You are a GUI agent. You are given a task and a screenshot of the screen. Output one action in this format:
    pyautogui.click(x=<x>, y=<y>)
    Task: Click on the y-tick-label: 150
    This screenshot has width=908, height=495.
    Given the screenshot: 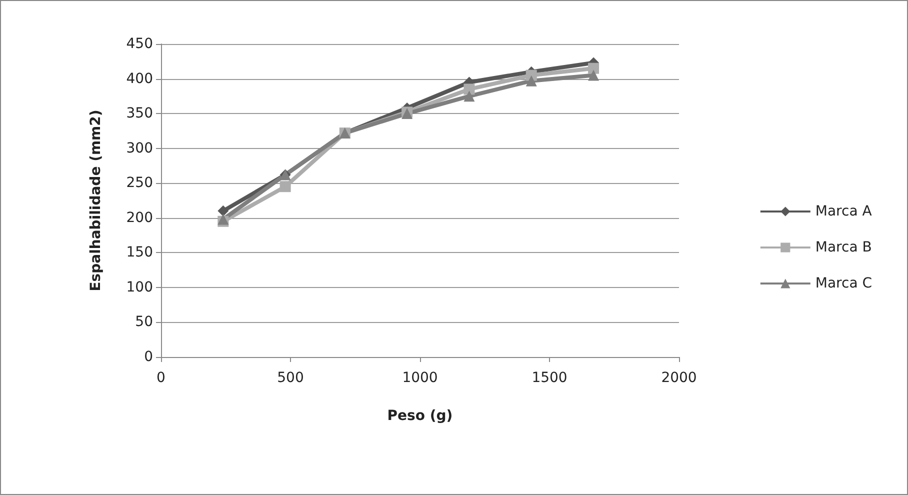 What is the action you would take?
    pyautogui.click(x=139, y=252)
    